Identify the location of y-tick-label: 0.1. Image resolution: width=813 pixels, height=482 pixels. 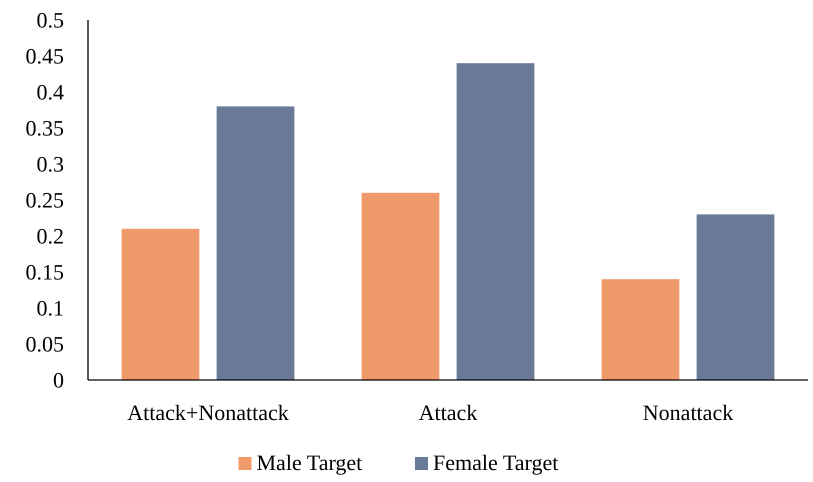
(50, 308).